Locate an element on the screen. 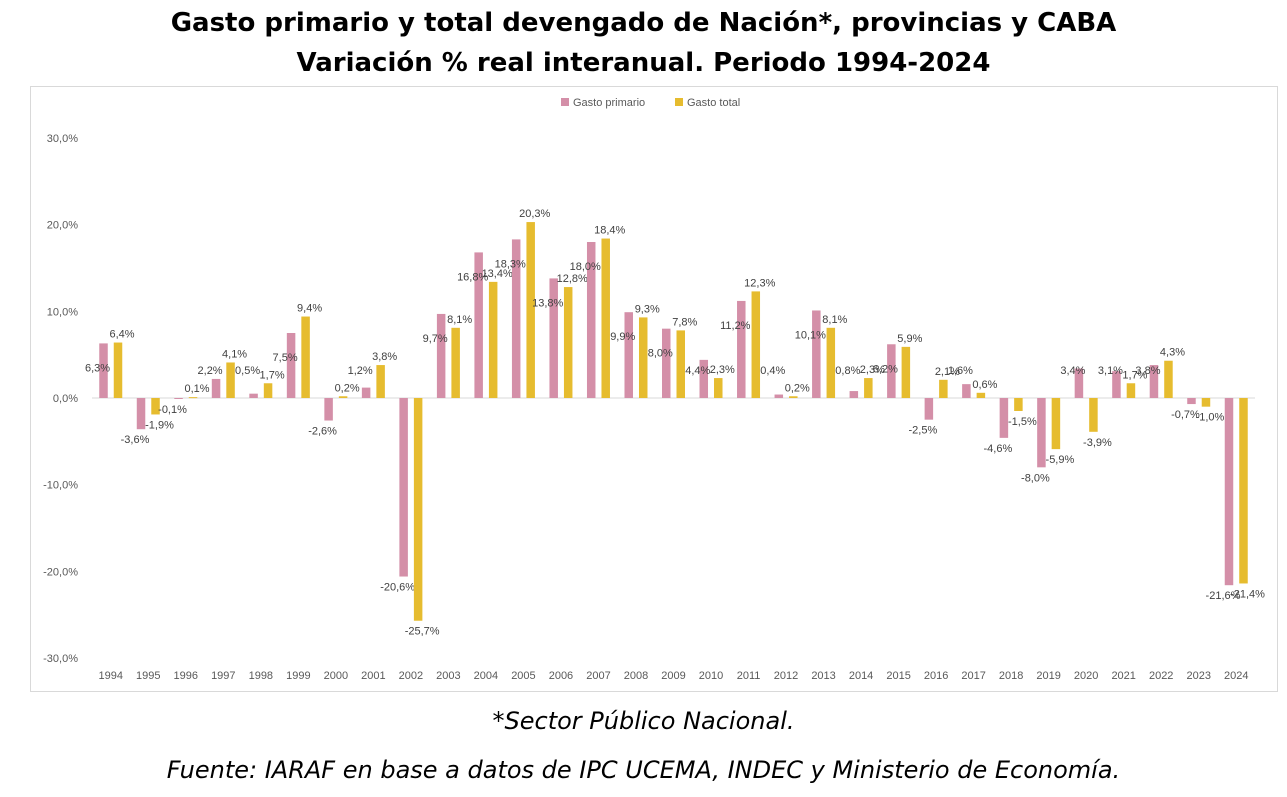 The image size is (1287, 797). data-label-gasto-total: 9,4% is located at coordinates (309, 309).